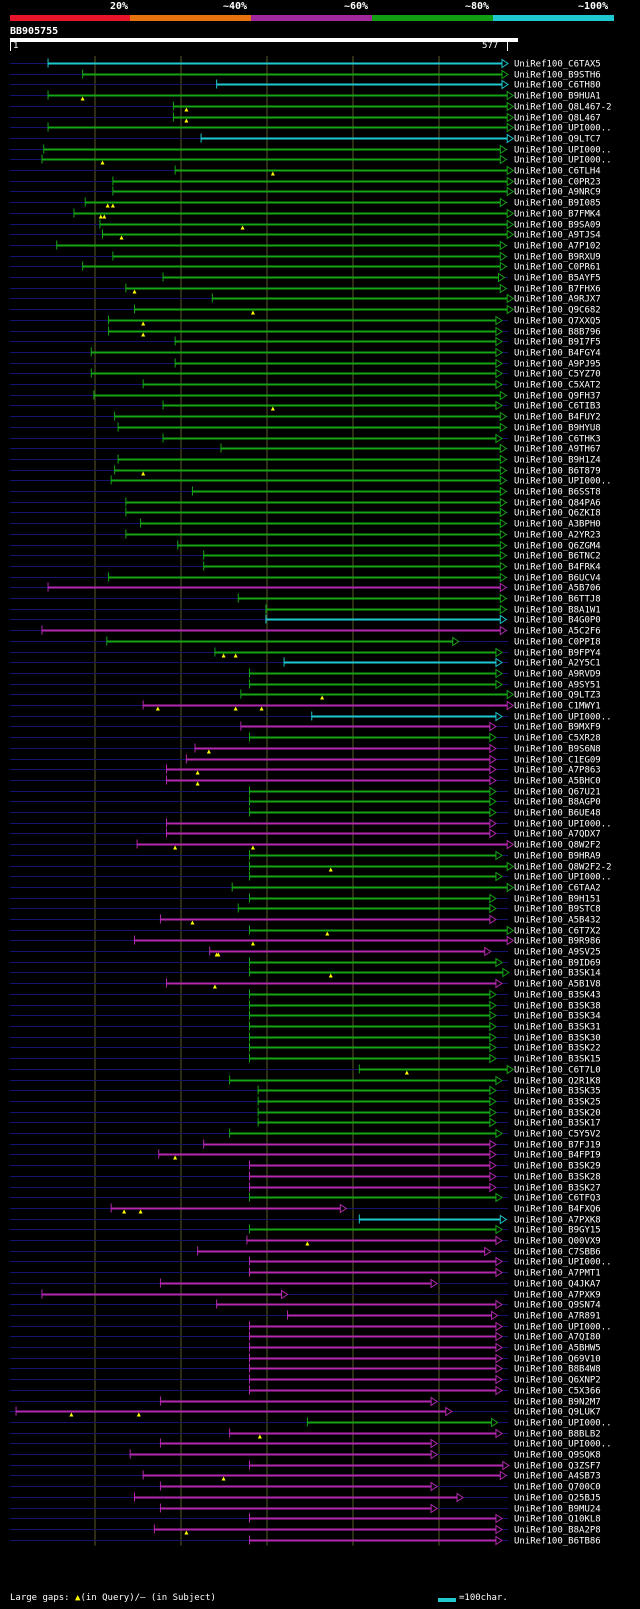 The width and height of the screenshot is (640, 1609). What do you see at coordinates (305, 85) in the screenshot?
I see `hit-row: UniRef100_C6TH80` at bounding box center [305, 85].